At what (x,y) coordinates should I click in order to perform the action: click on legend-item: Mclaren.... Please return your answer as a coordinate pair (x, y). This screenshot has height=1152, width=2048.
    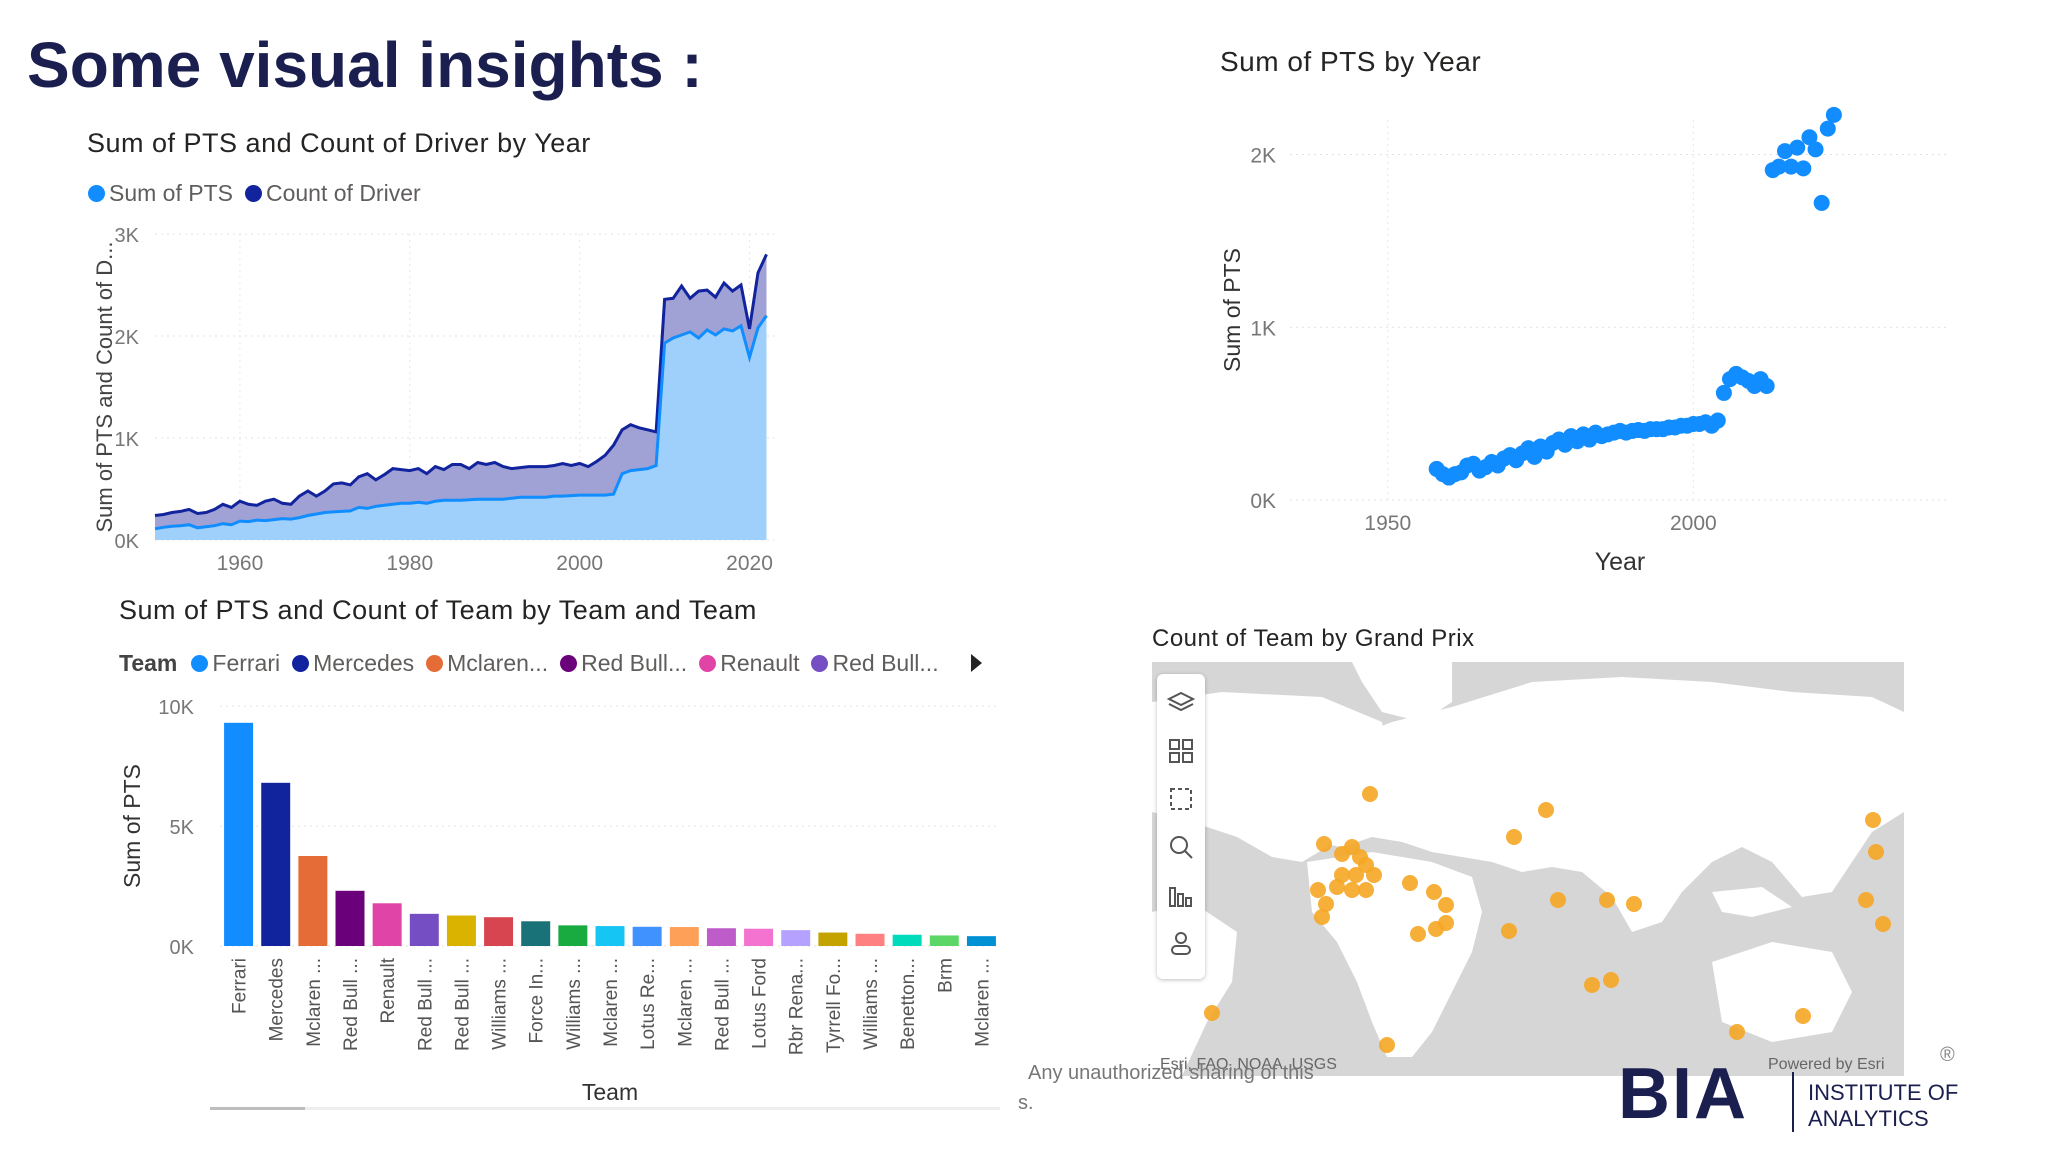
    Looking at the image, I should click on (487, 663).